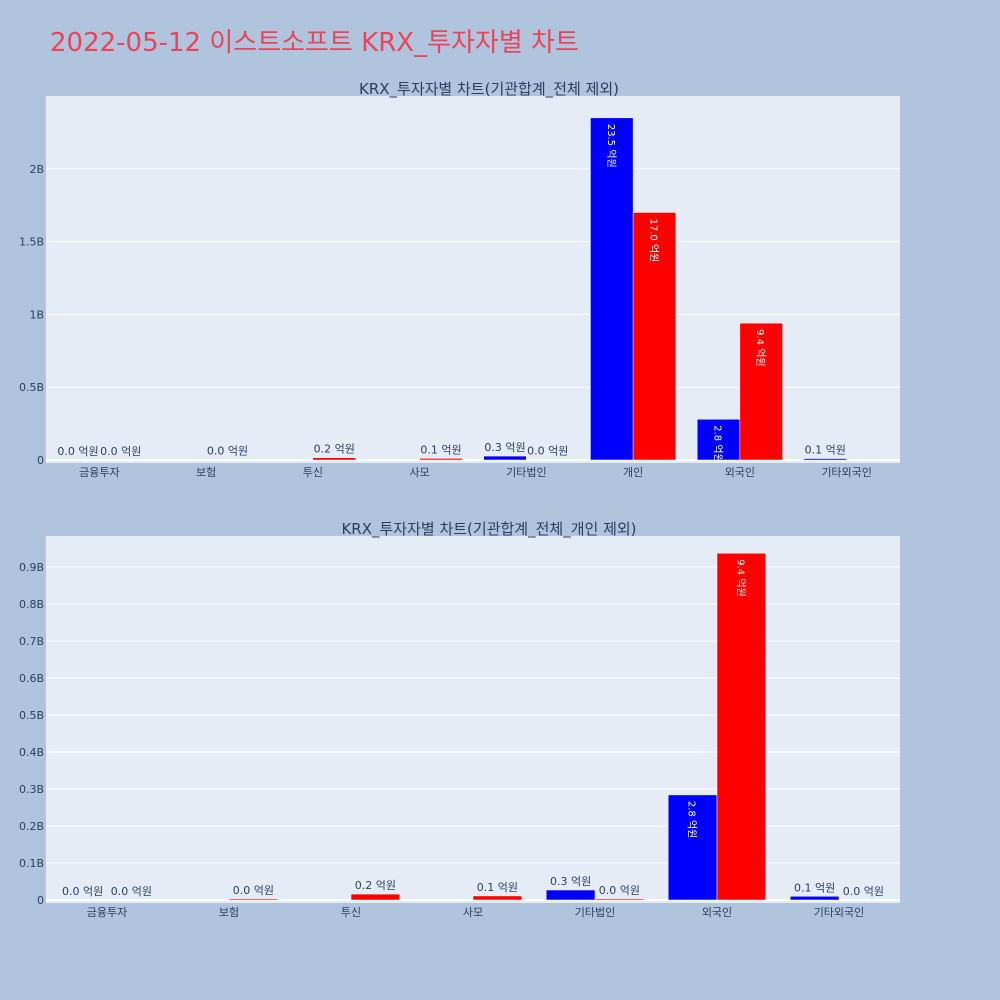 This screenshot has height=1000, width=1000. Describe the element at coordinates (633, 472) in the screenshot. I see `x-tick-label: 개인` at that location.